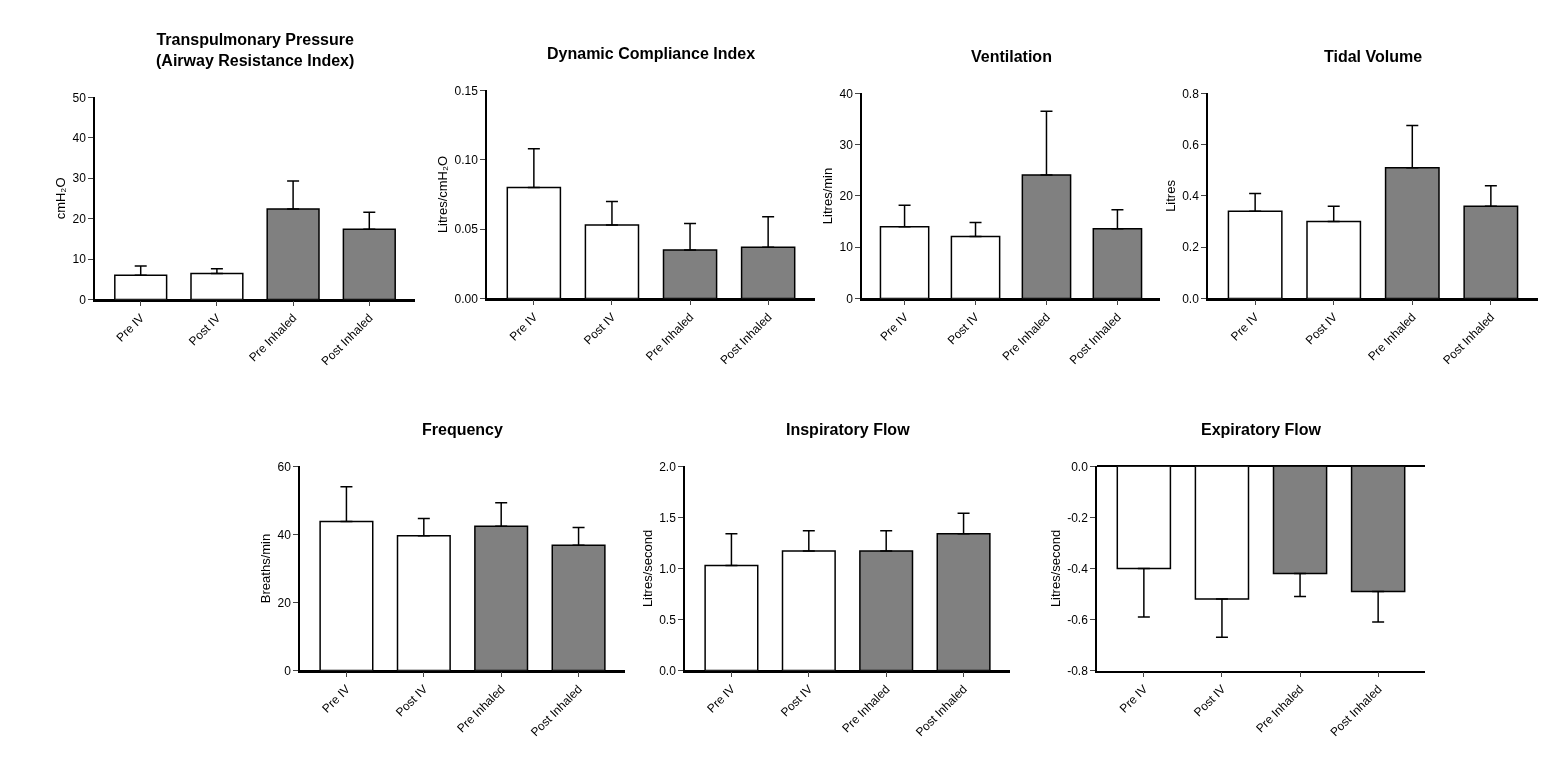  I want to click on chart-title: Dynamic Compliance Index, so click(651, 53).